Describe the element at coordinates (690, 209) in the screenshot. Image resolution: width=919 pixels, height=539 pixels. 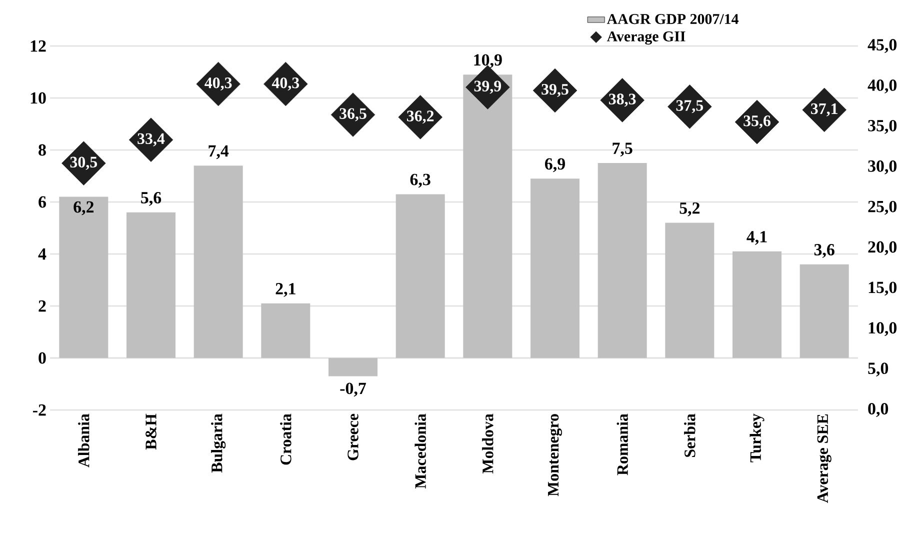
I see `data-label: 5,2` at that location.